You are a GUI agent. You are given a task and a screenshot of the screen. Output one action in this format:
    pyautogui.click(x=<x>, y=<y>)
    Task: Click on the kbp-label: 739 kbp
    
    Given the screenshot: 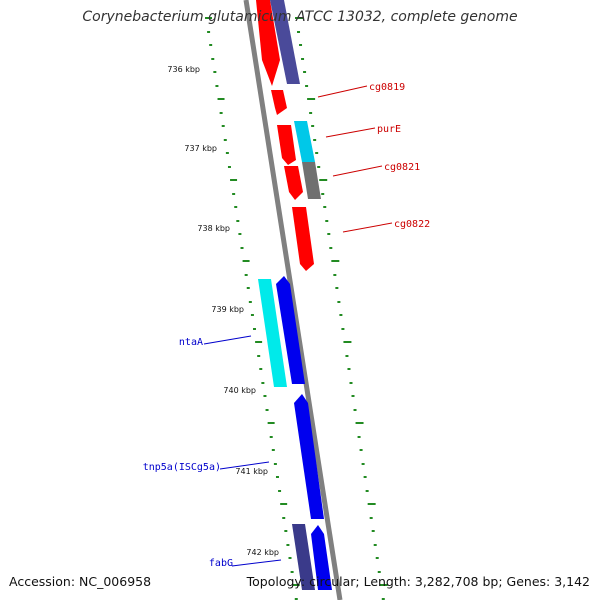 What is the action you would take?
    pyautogui.click(x=227, y=309)
    